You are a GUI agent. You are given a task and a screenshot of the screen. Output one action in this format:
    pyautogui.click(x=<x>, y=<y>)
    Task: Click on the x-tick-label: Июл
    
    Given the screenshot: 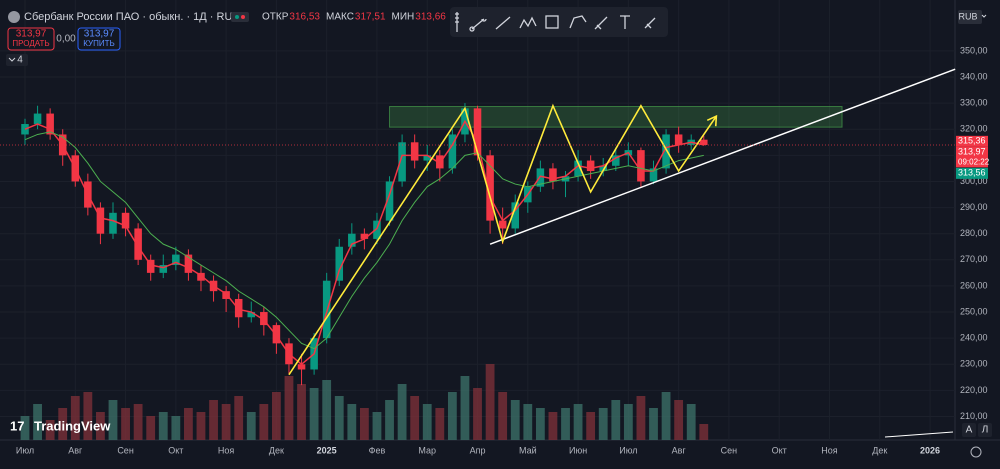 What is the action you would take?
    pyautogui.click(x=628, y=450)
    